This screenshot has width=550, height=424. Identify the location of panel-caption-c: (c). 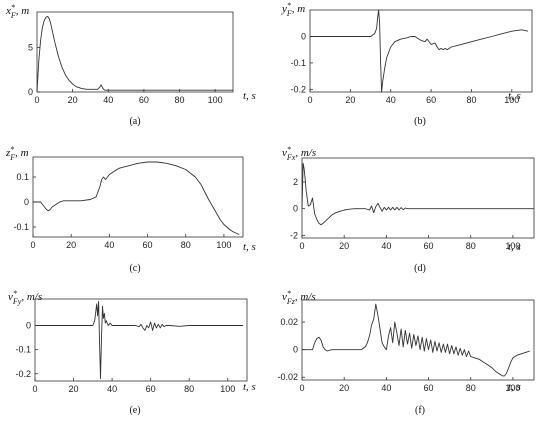
(134, 268).